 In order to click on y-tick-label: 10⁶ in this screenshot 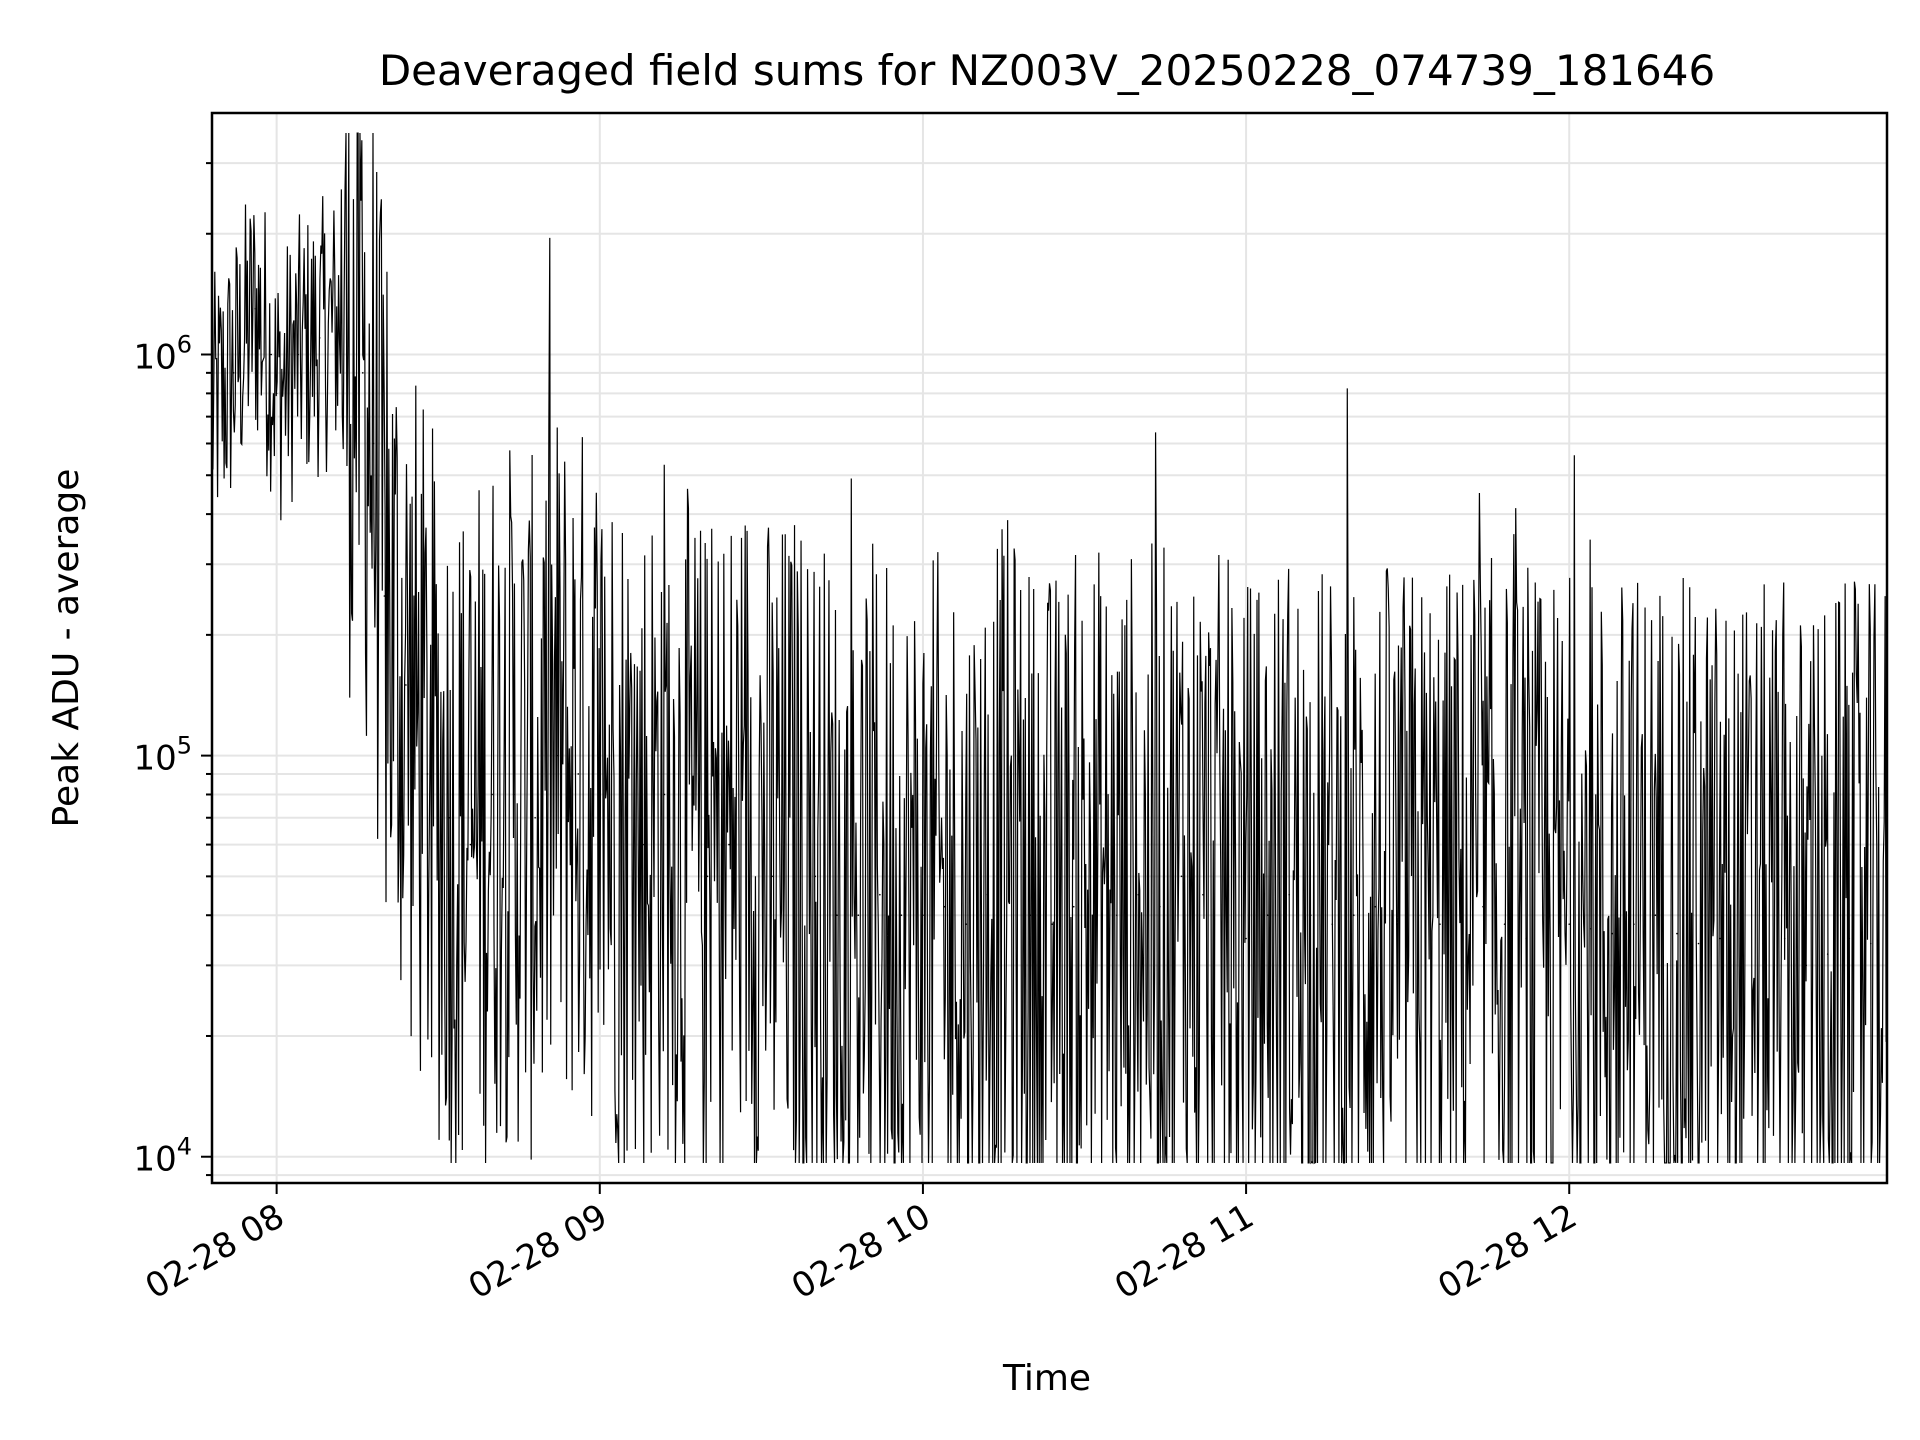, I will do `click(162, 353)`.